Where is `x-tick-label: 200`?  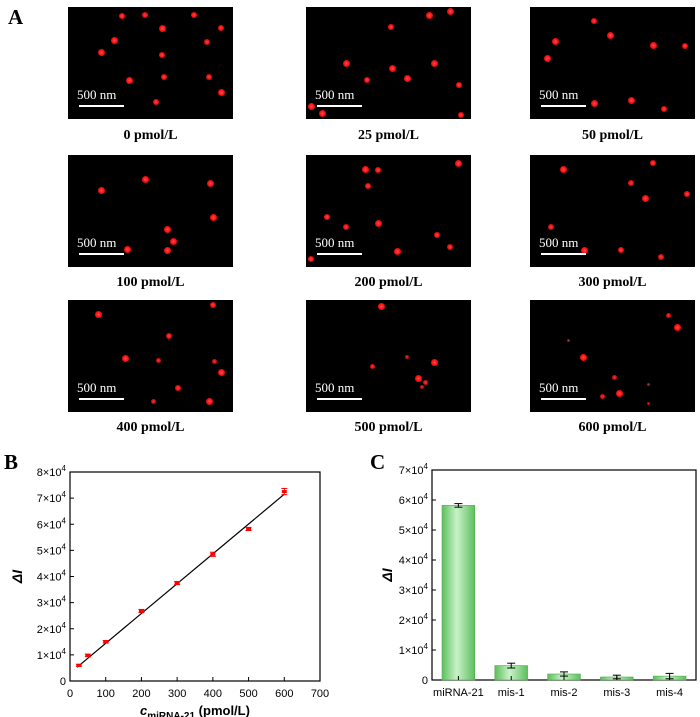
x-tick-label: 200 is located at coordinates (141, 694).